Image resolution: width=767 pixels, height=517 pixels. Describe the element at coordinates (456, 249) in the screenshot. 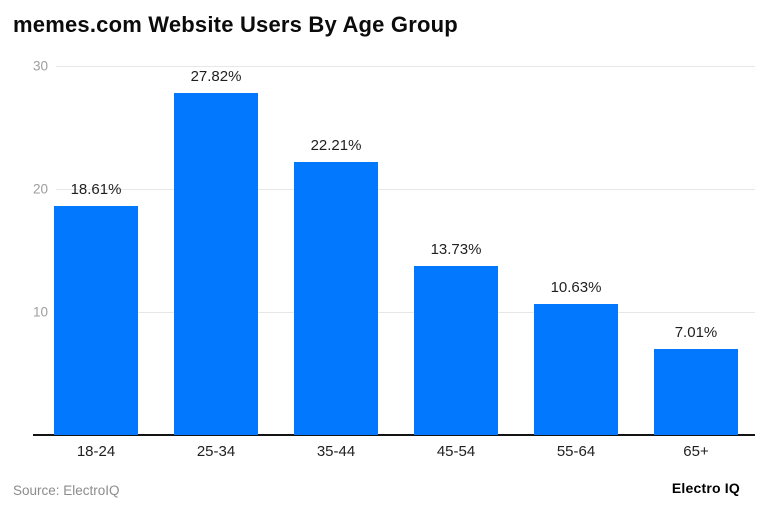

I see `bar-value-label: 13.73%` at that location.